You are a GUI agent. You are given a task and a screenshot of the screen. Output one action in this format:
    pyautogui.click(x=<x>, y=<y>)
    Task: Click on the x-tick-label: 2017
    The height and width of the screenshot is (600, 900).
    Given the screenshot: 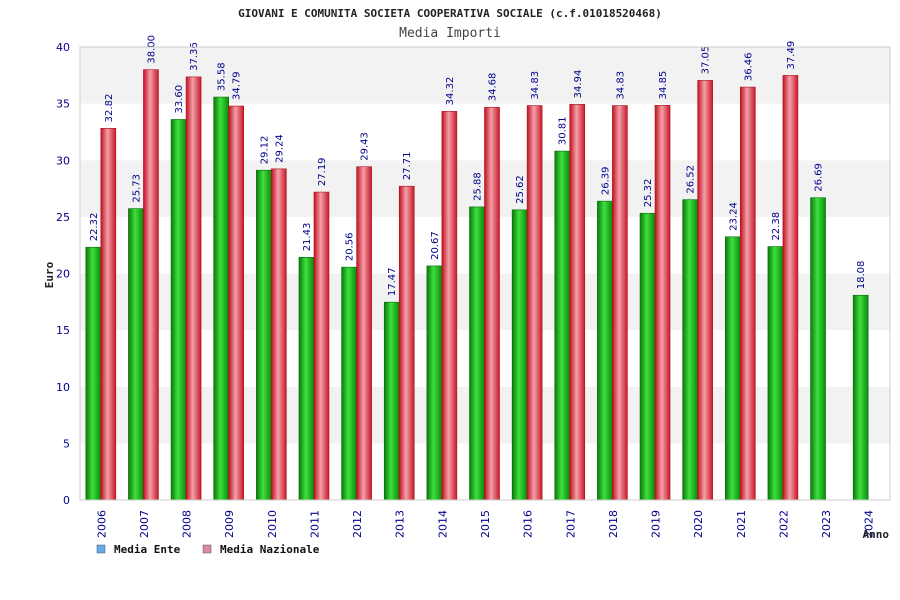 What is the action you would take?
    pyautogui.click(x=570, y=524)
    